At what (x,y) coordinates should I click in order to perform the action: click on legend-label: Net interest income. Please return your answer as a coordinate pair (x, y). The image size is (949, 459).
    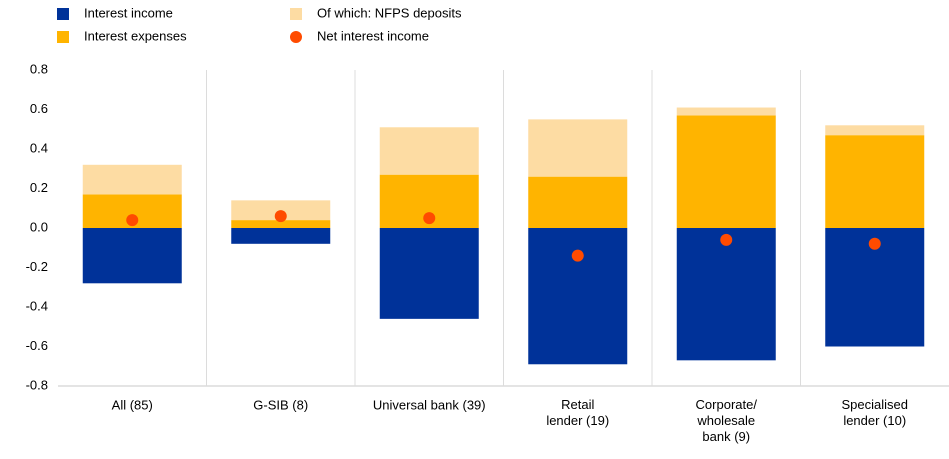
    Looking at the image, I should click on (373, 35).